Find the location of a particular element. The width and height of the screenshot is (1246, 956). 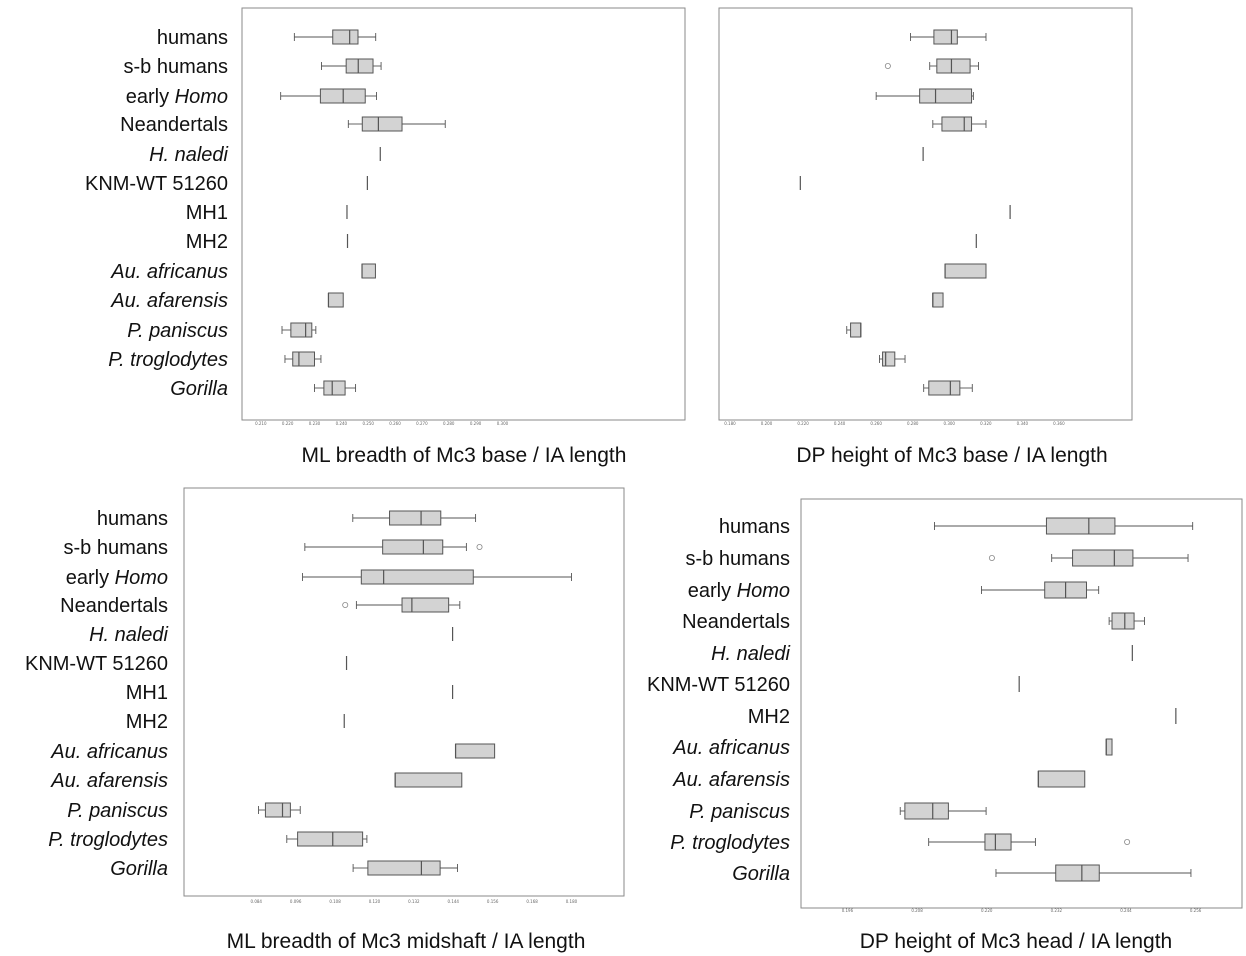

x-tick-label: 0.240 is located at coordinates (840, 423).